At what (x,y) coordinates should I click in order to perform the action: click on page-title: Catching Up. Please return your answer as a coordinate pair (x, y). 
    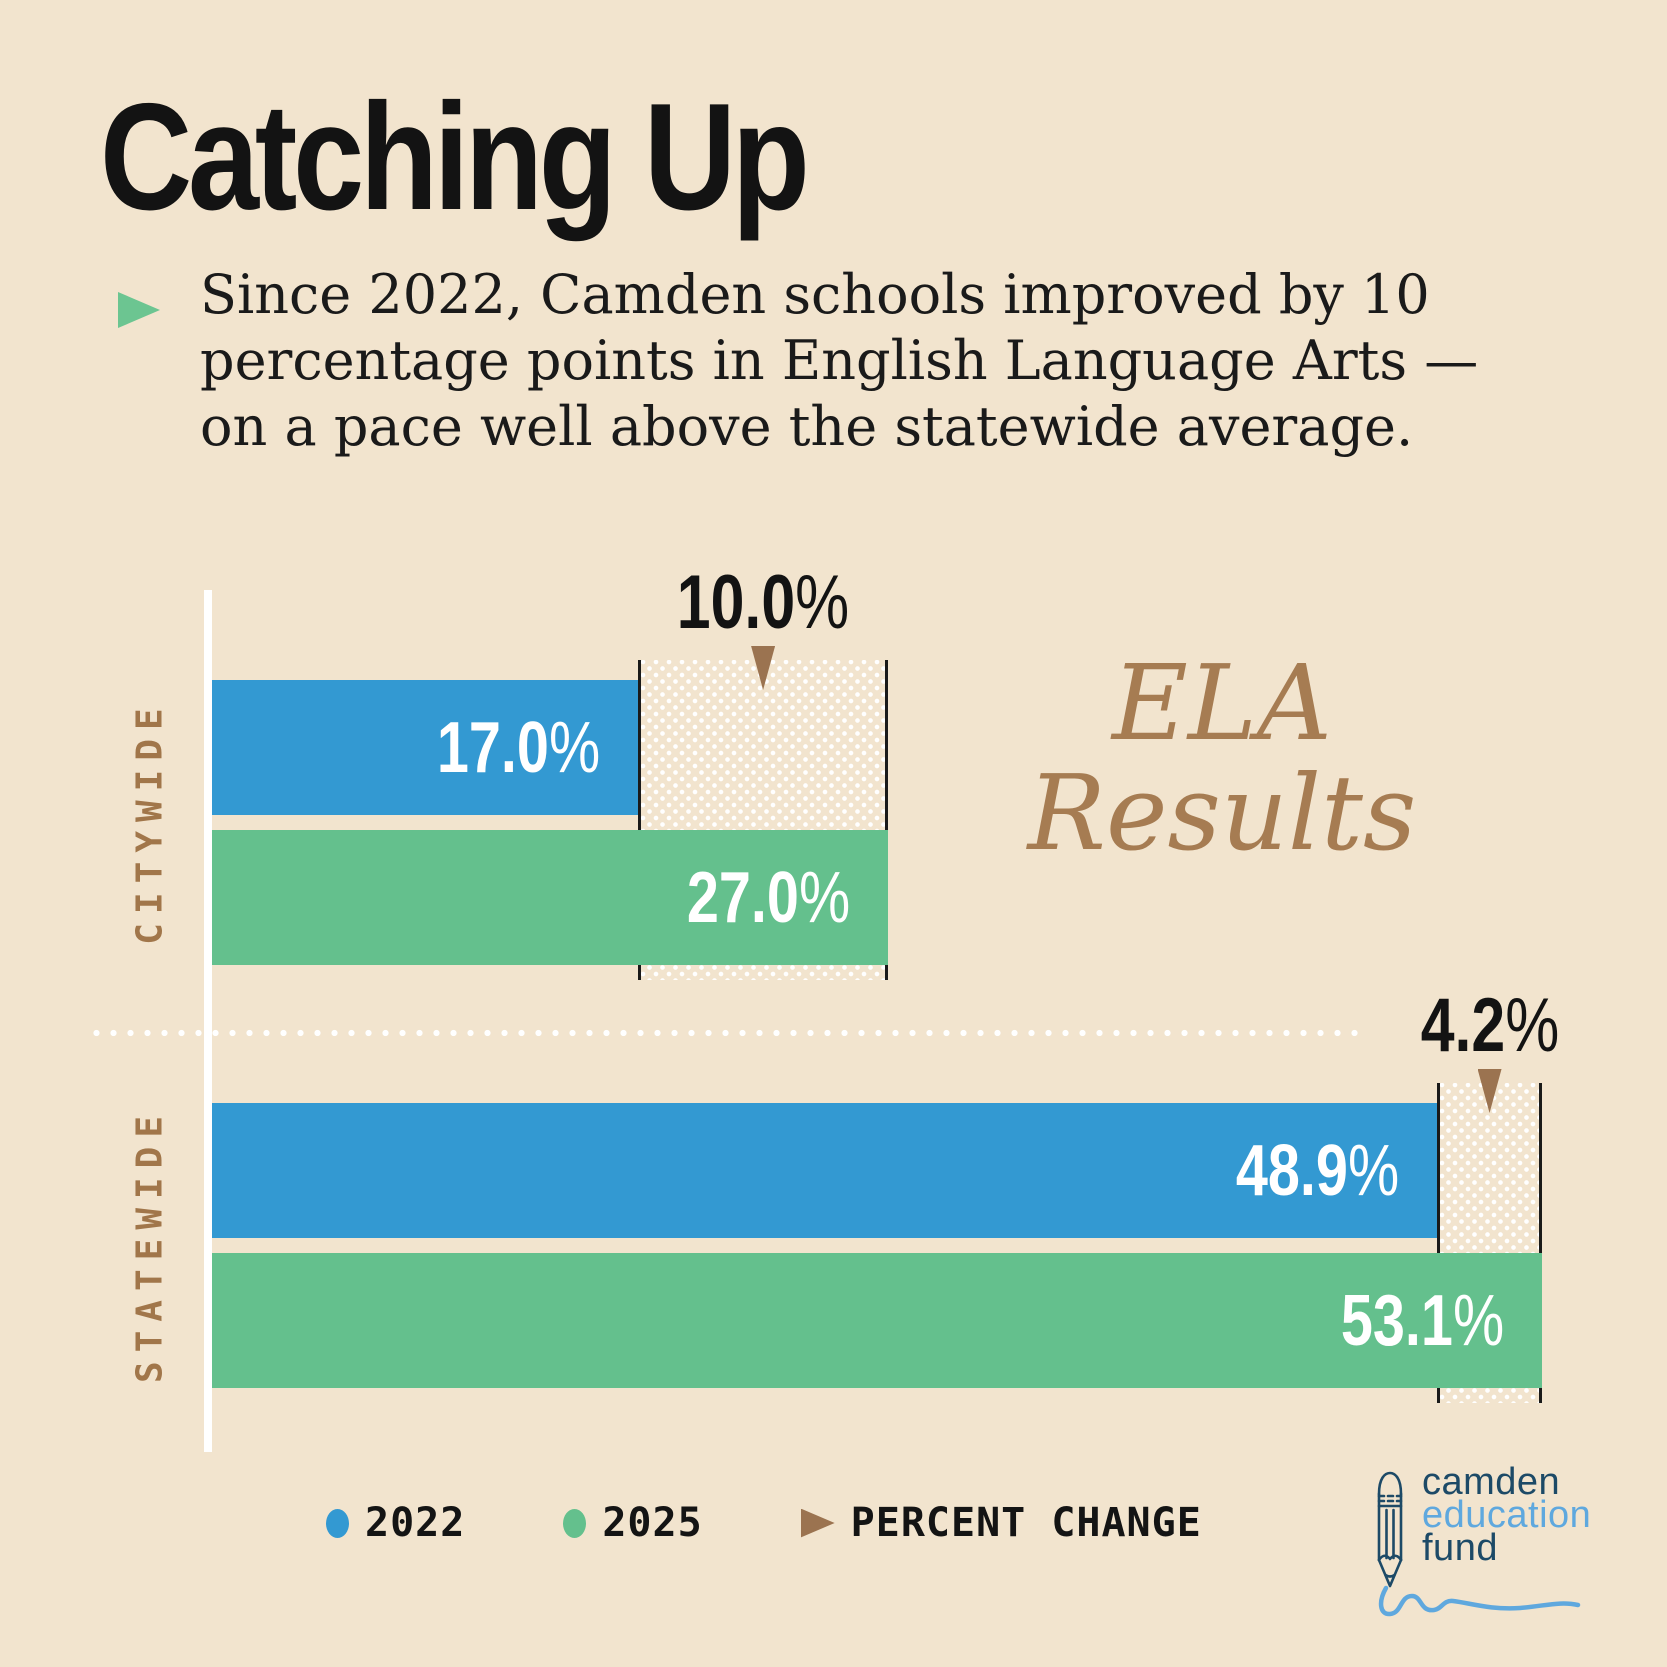
    Looking at the image, I should click on (455, 157).